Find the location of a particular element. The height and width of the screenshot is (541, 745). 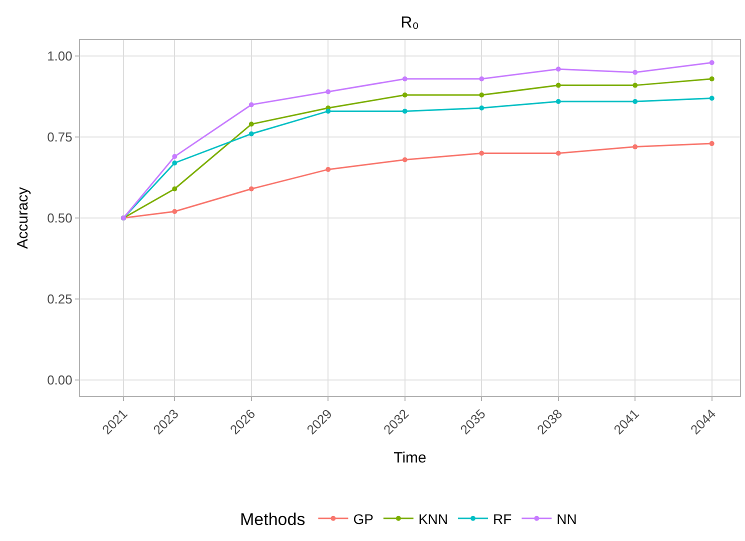

legend-label: GP is located at coordinates (363, 518).